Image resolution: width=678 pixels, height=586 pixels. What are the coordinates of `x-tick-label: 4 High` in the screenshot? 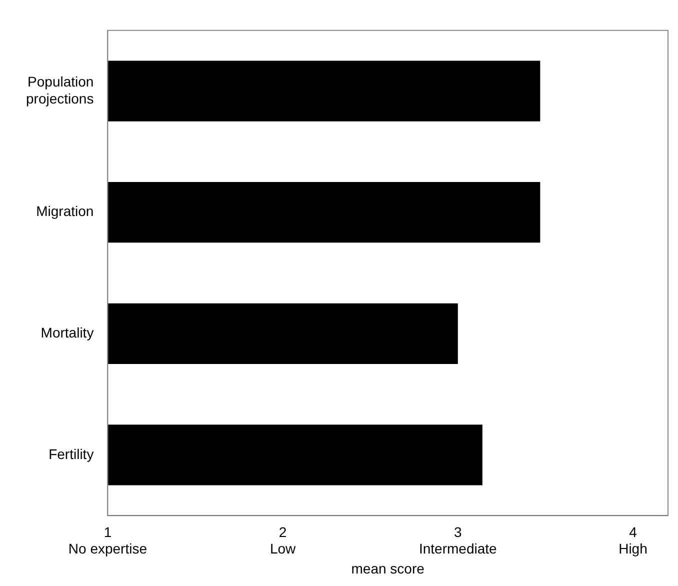 It's located at (633, 540).